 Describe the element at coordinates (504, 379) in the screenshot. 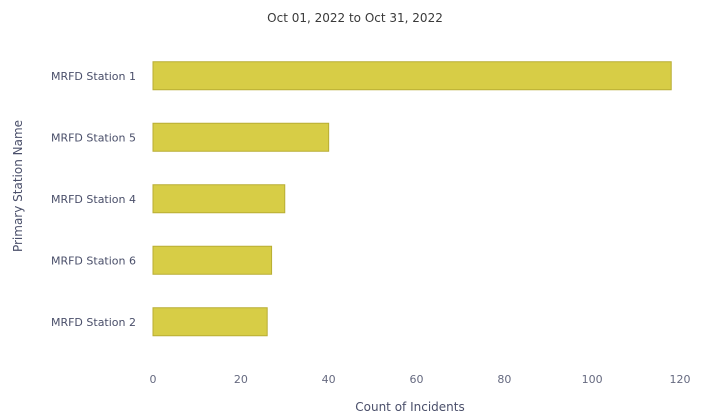

I see `x-tick-label: 80` at that location.